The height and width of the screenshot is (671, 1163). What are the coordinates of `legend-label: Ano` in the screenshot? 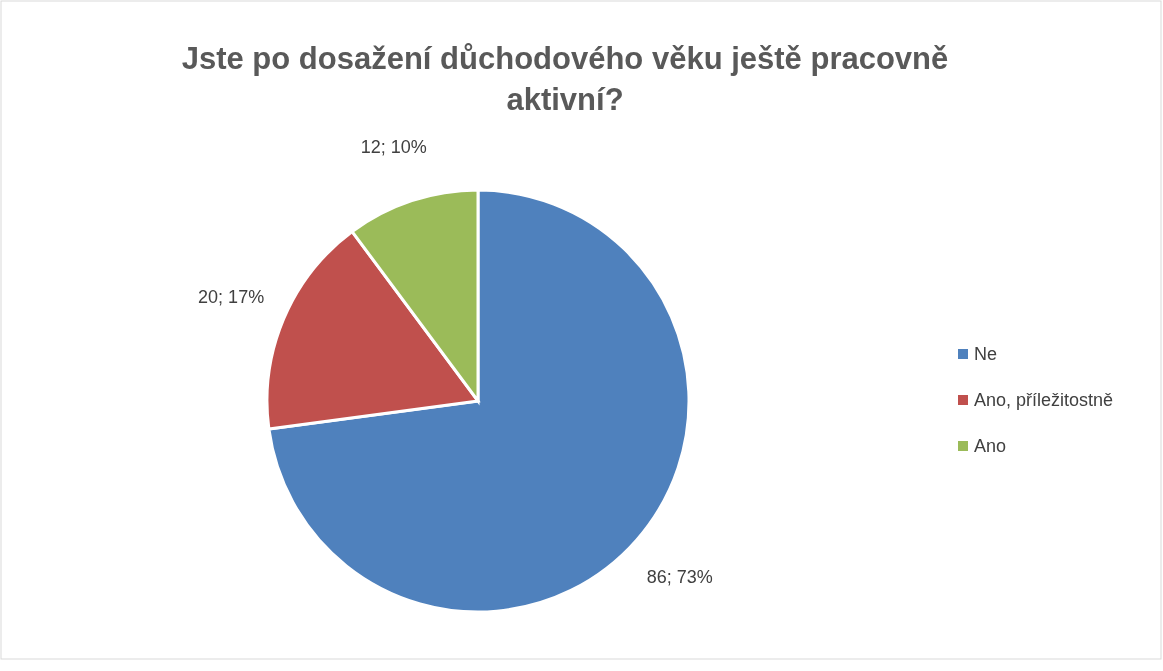 It's located at (990, 446).